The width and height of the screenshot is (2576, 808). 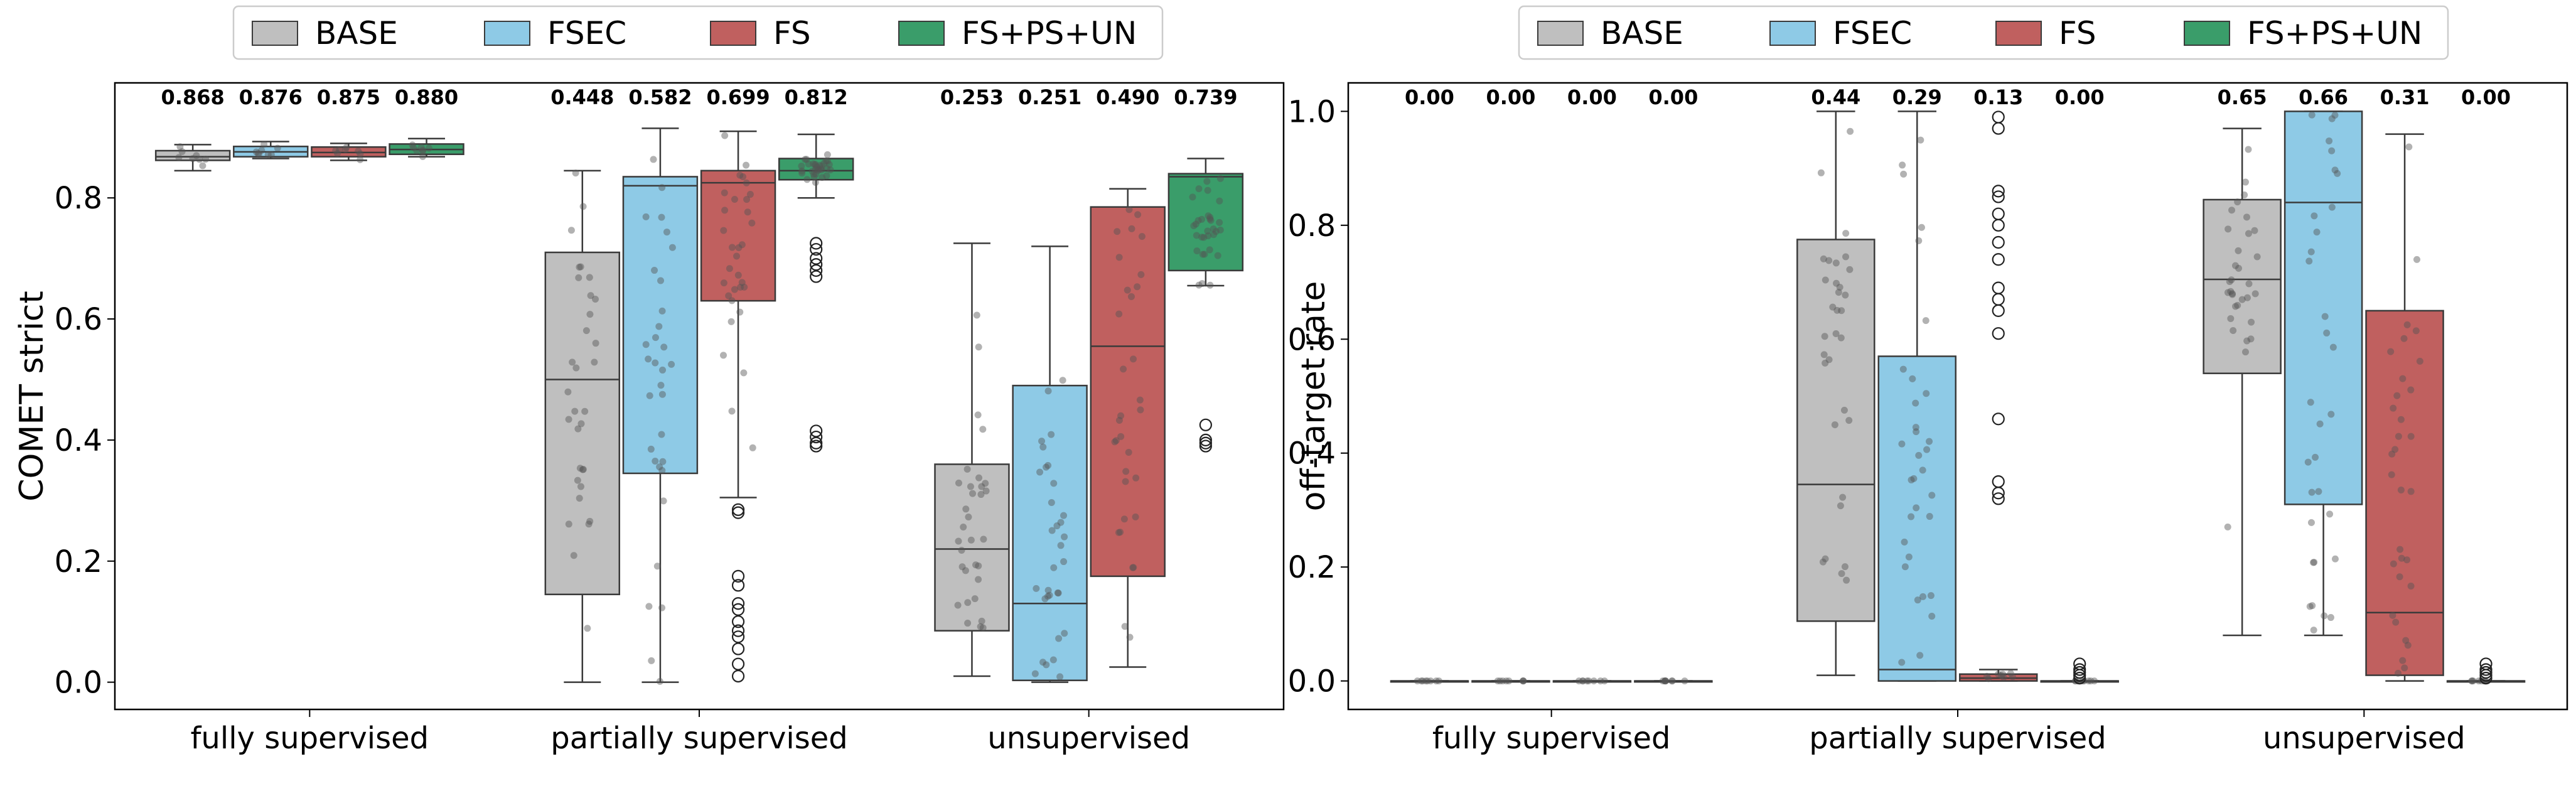 I want to click on box-fs-fully-supervised, so click(x=349, y=153).